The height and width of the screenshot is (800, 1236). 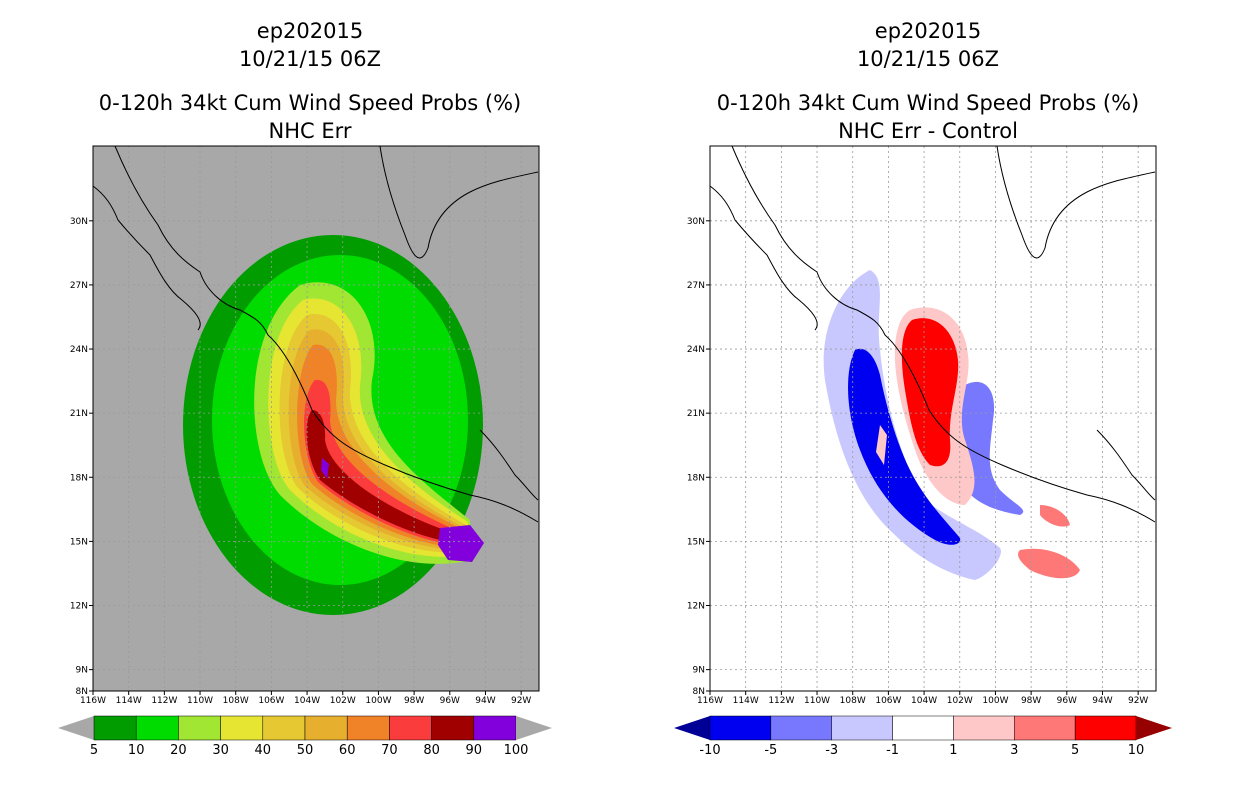 I want to click on colorbar-label: -1, so click(x=892, y=750).